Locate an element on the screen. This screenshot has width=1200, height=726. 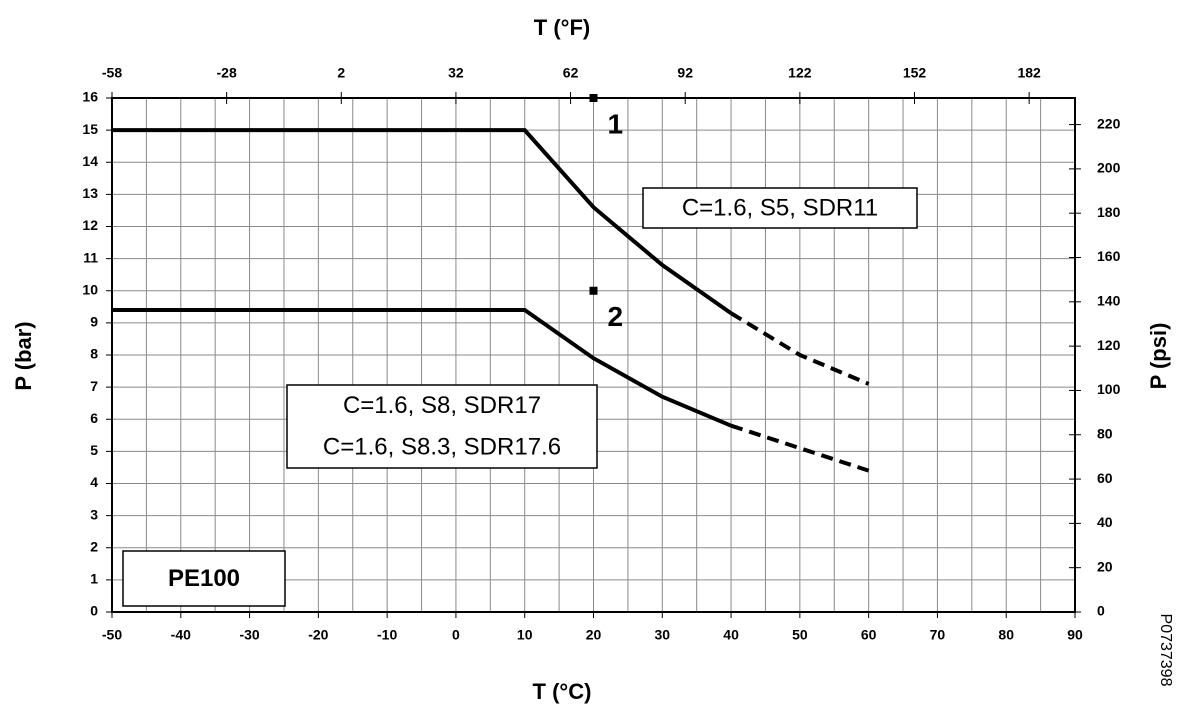
x-tick-label: 80 is located at coordinates (1006, 635).